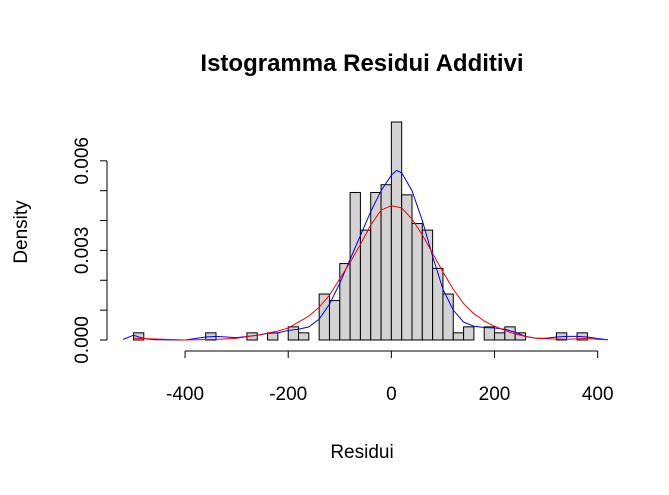 This screenshot has height=495, width=669. What do you see at coordinates (82, 161) in the screenshot?
I see `y-tick-label: 0.006` at bounding box center [82, 161].